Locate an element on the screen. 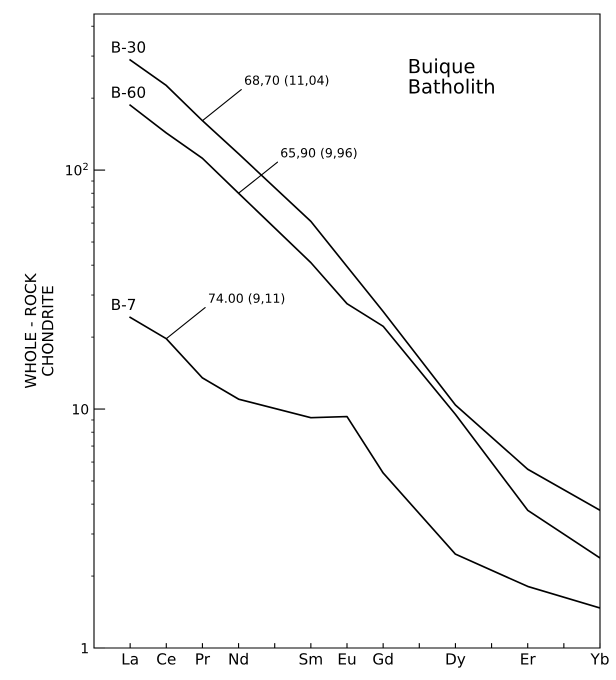 This screenshot has height=680, width=616. x-tick-label: Er is located at coordinates (528, 658).